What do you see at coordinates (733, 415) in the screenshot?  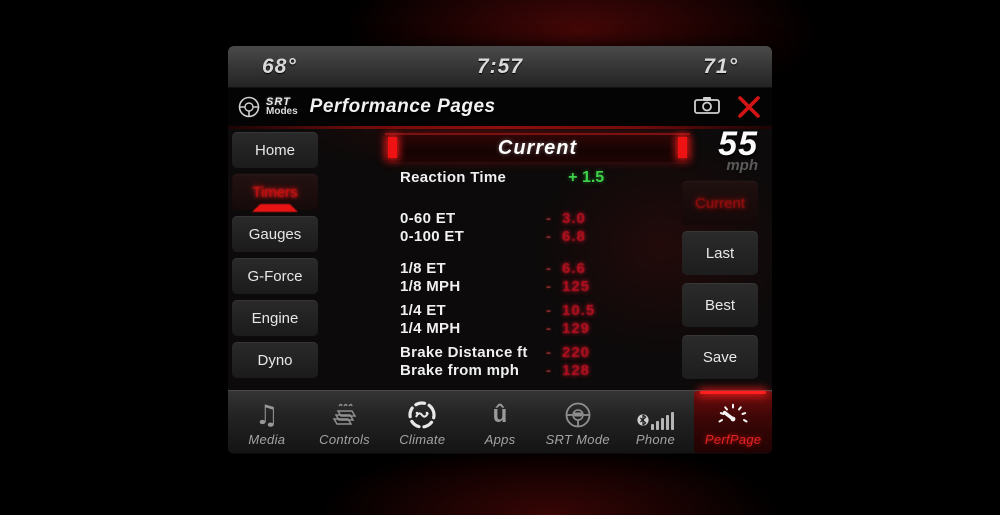 I see `performance-gauge-icon` at bounding box center [733, 415].